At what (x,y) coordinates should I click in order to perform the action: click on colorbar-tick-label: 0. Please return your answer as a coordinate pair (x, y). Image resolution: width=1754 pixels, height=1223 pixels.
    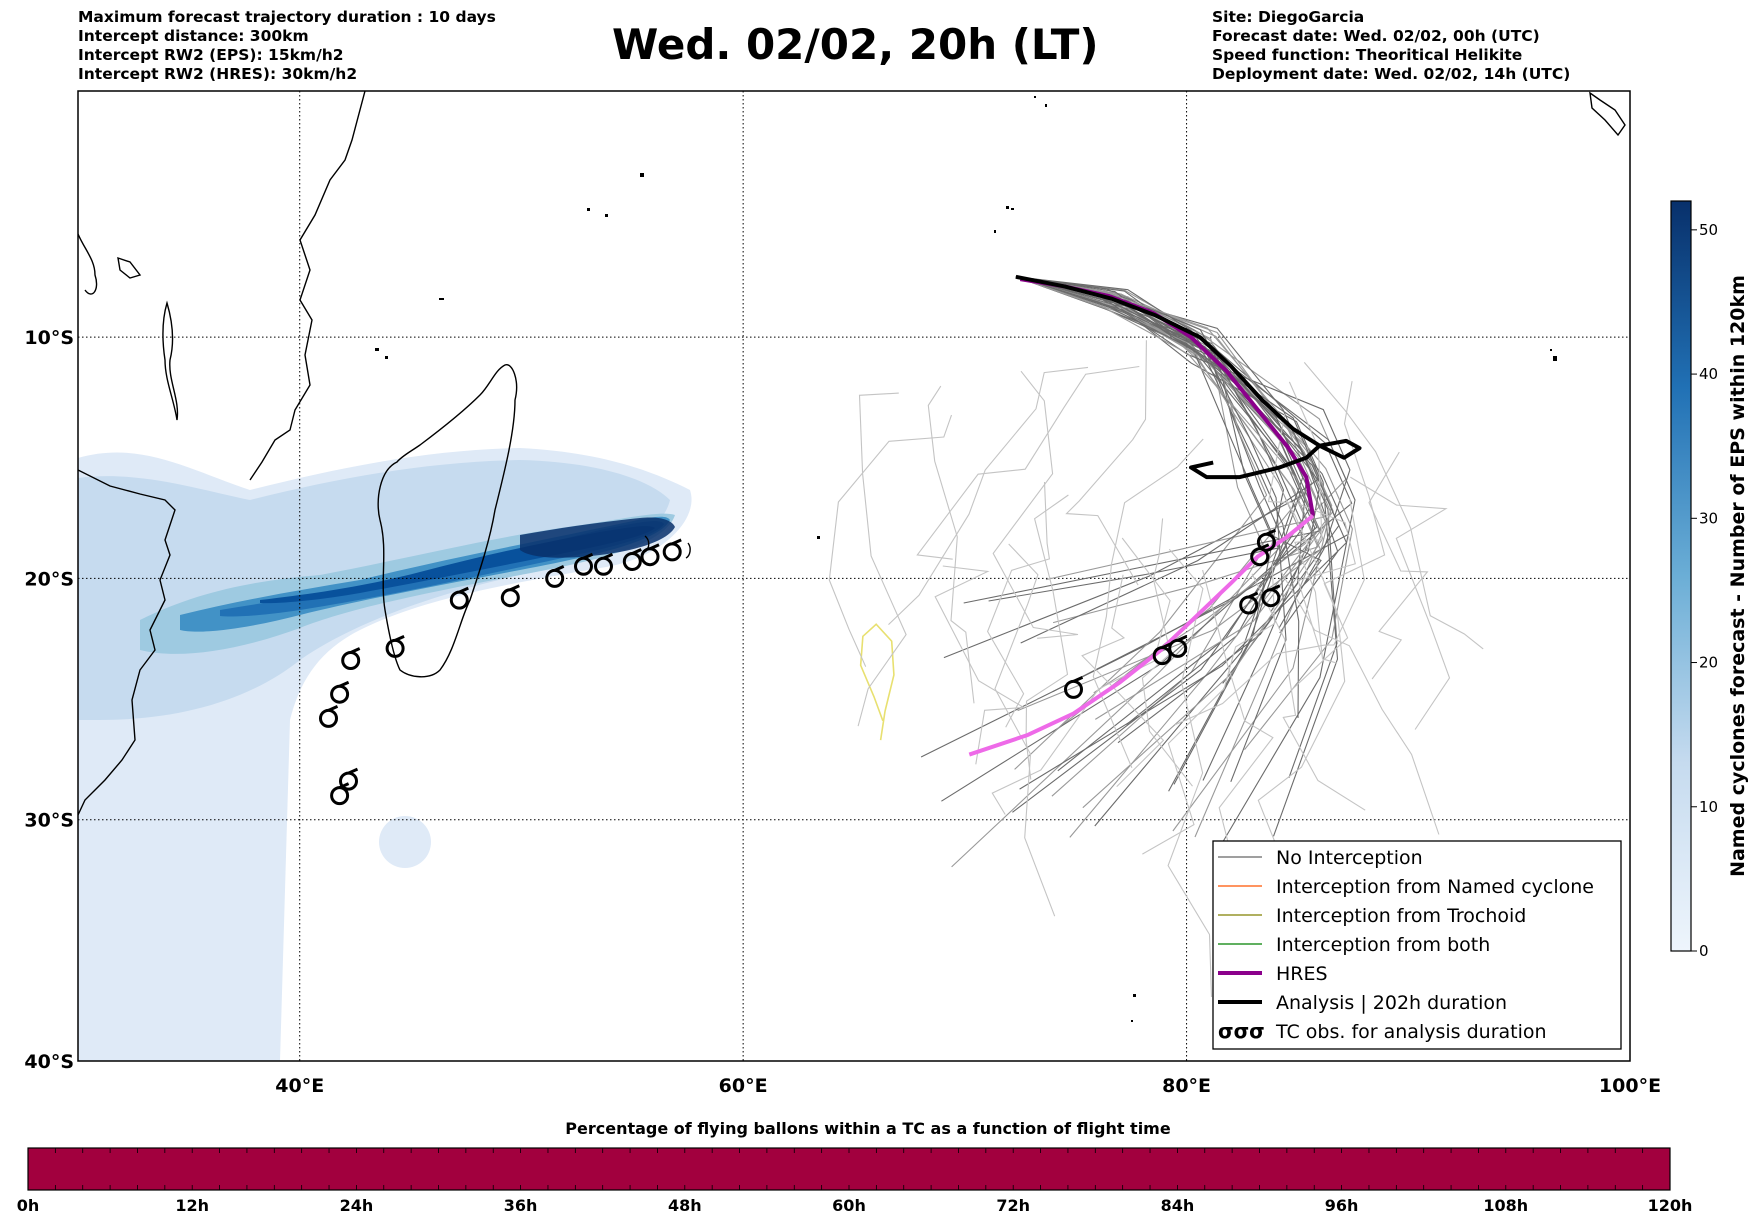
    Looking at the image, I should click on (1704, 951).